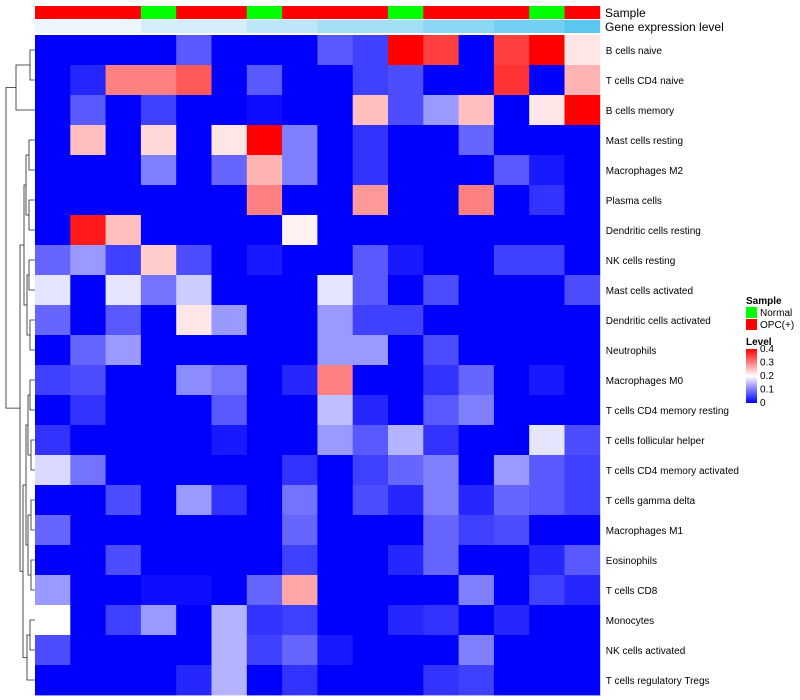 This screenshot has height=700, width=800. I want to click on legend-level-tick: 0.4, so click(767, 349).